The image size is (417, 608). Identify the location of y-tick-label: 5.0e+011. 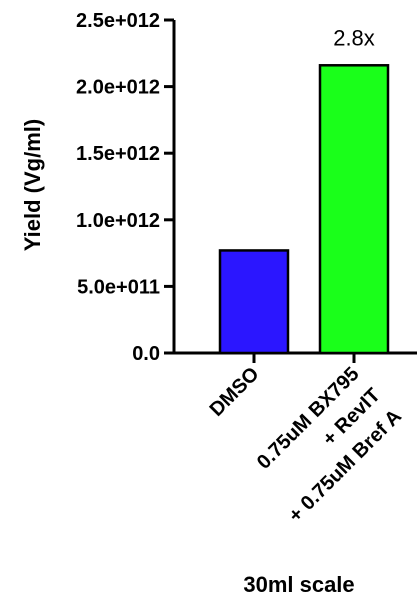
(118, 287).